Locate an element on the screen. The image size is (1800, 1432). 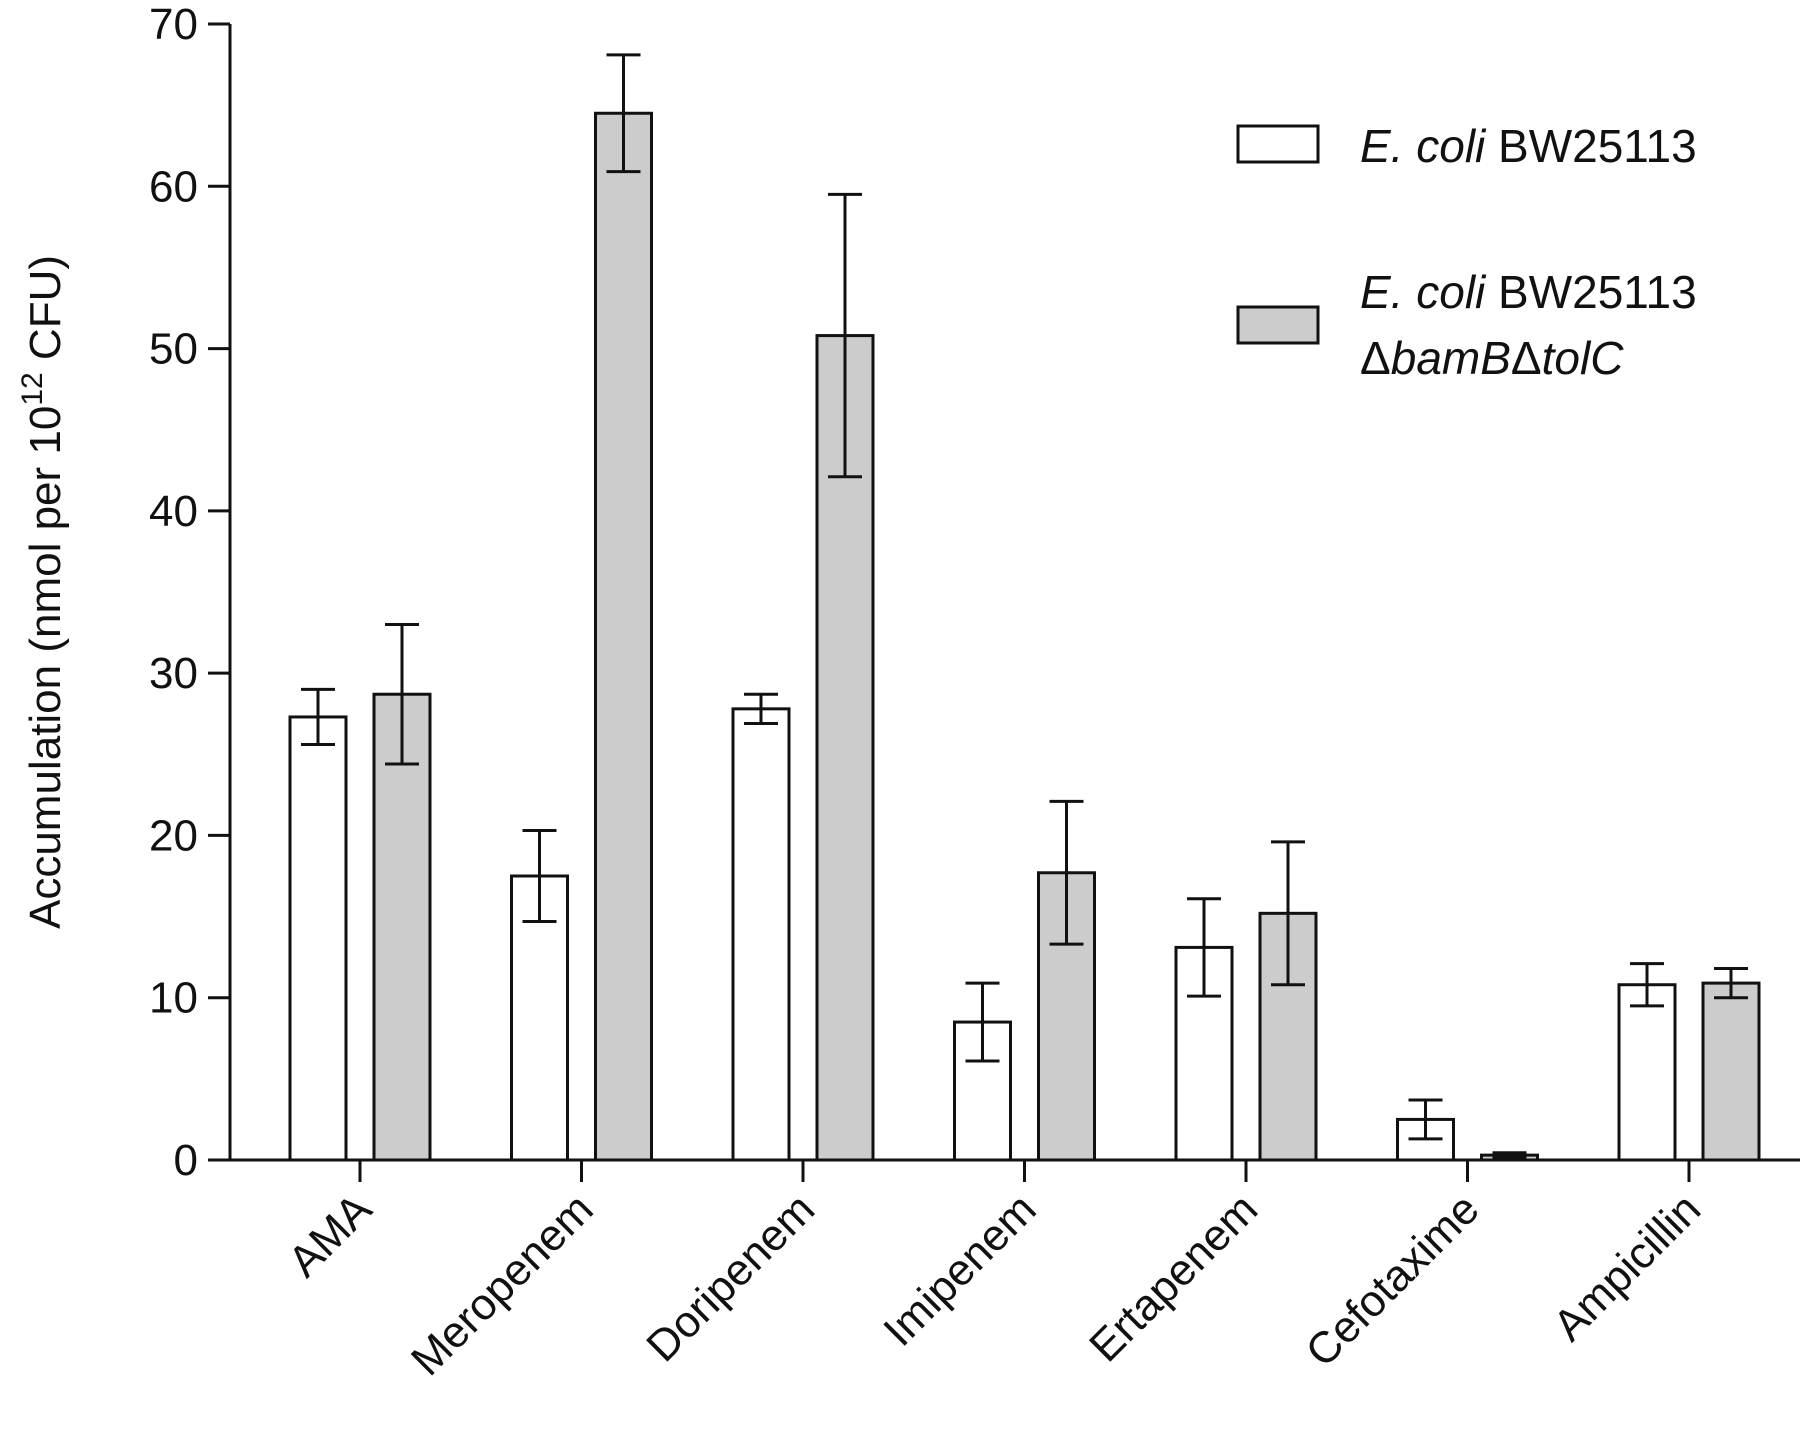
y-tick-label: 30 is located at coordinates (173, 673).